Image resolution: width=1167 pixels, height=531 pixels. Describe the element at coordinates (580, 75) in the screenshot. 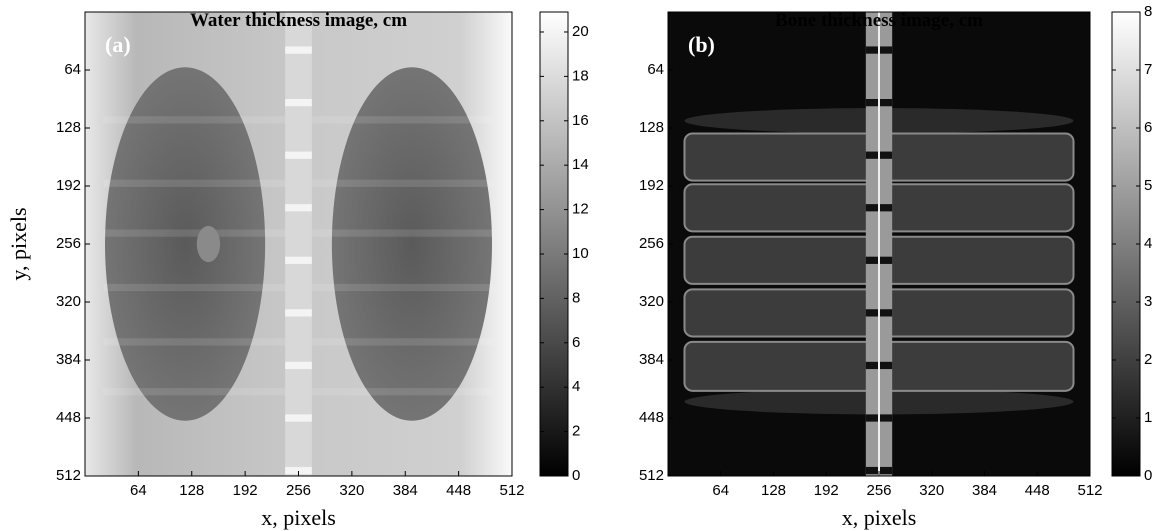

I see `colorbar-tick-label: 18` at that location.